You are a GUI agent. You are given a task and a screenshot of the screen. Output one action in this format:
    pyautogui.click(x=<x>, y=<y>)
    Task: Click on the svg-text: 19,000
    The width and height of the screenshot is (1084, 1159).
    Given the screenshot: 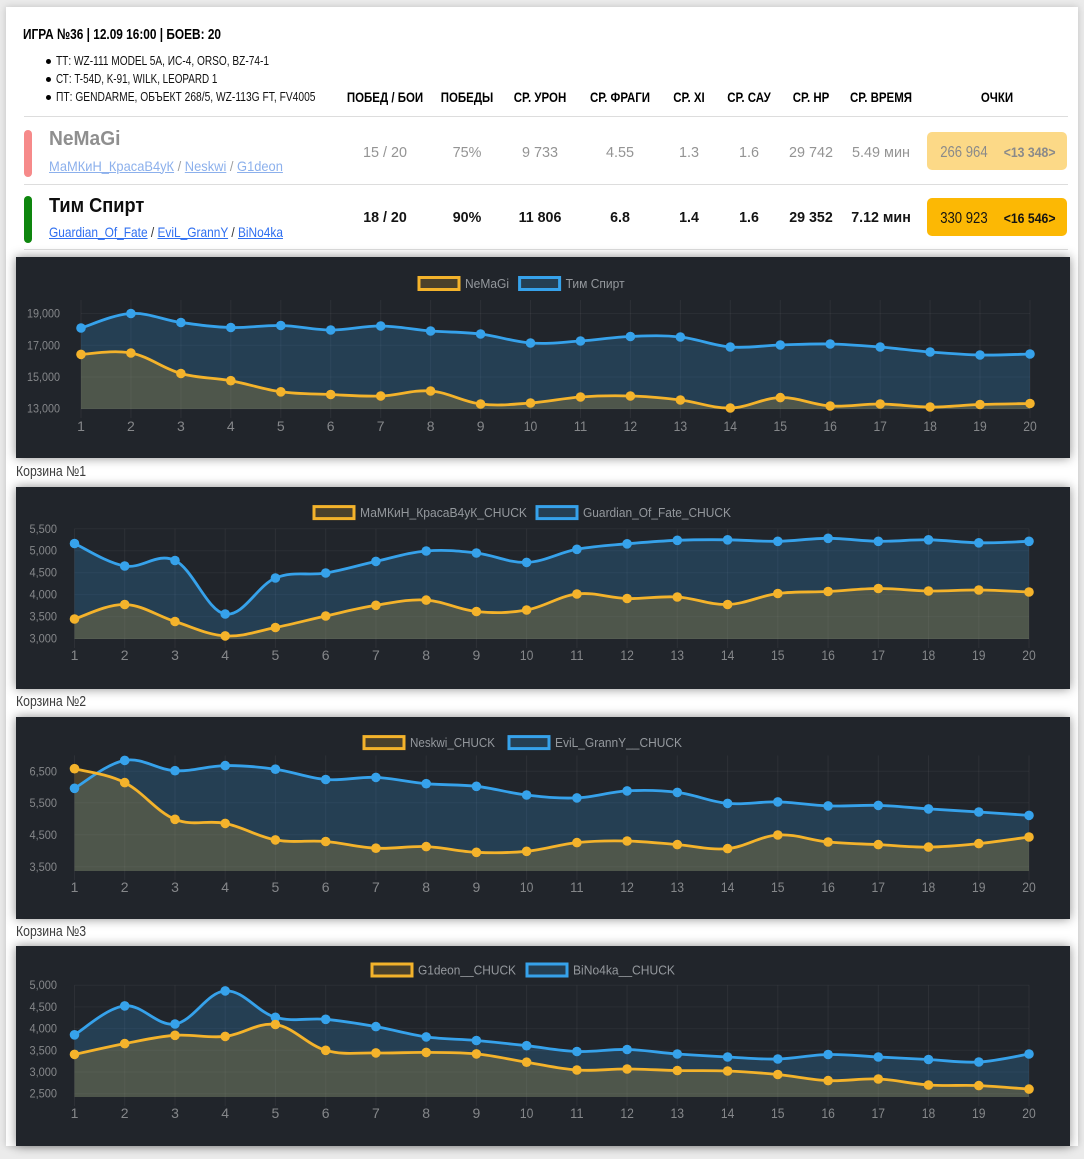 What is the action you would take?
    pyautogui.click(x=43, y=314)
    